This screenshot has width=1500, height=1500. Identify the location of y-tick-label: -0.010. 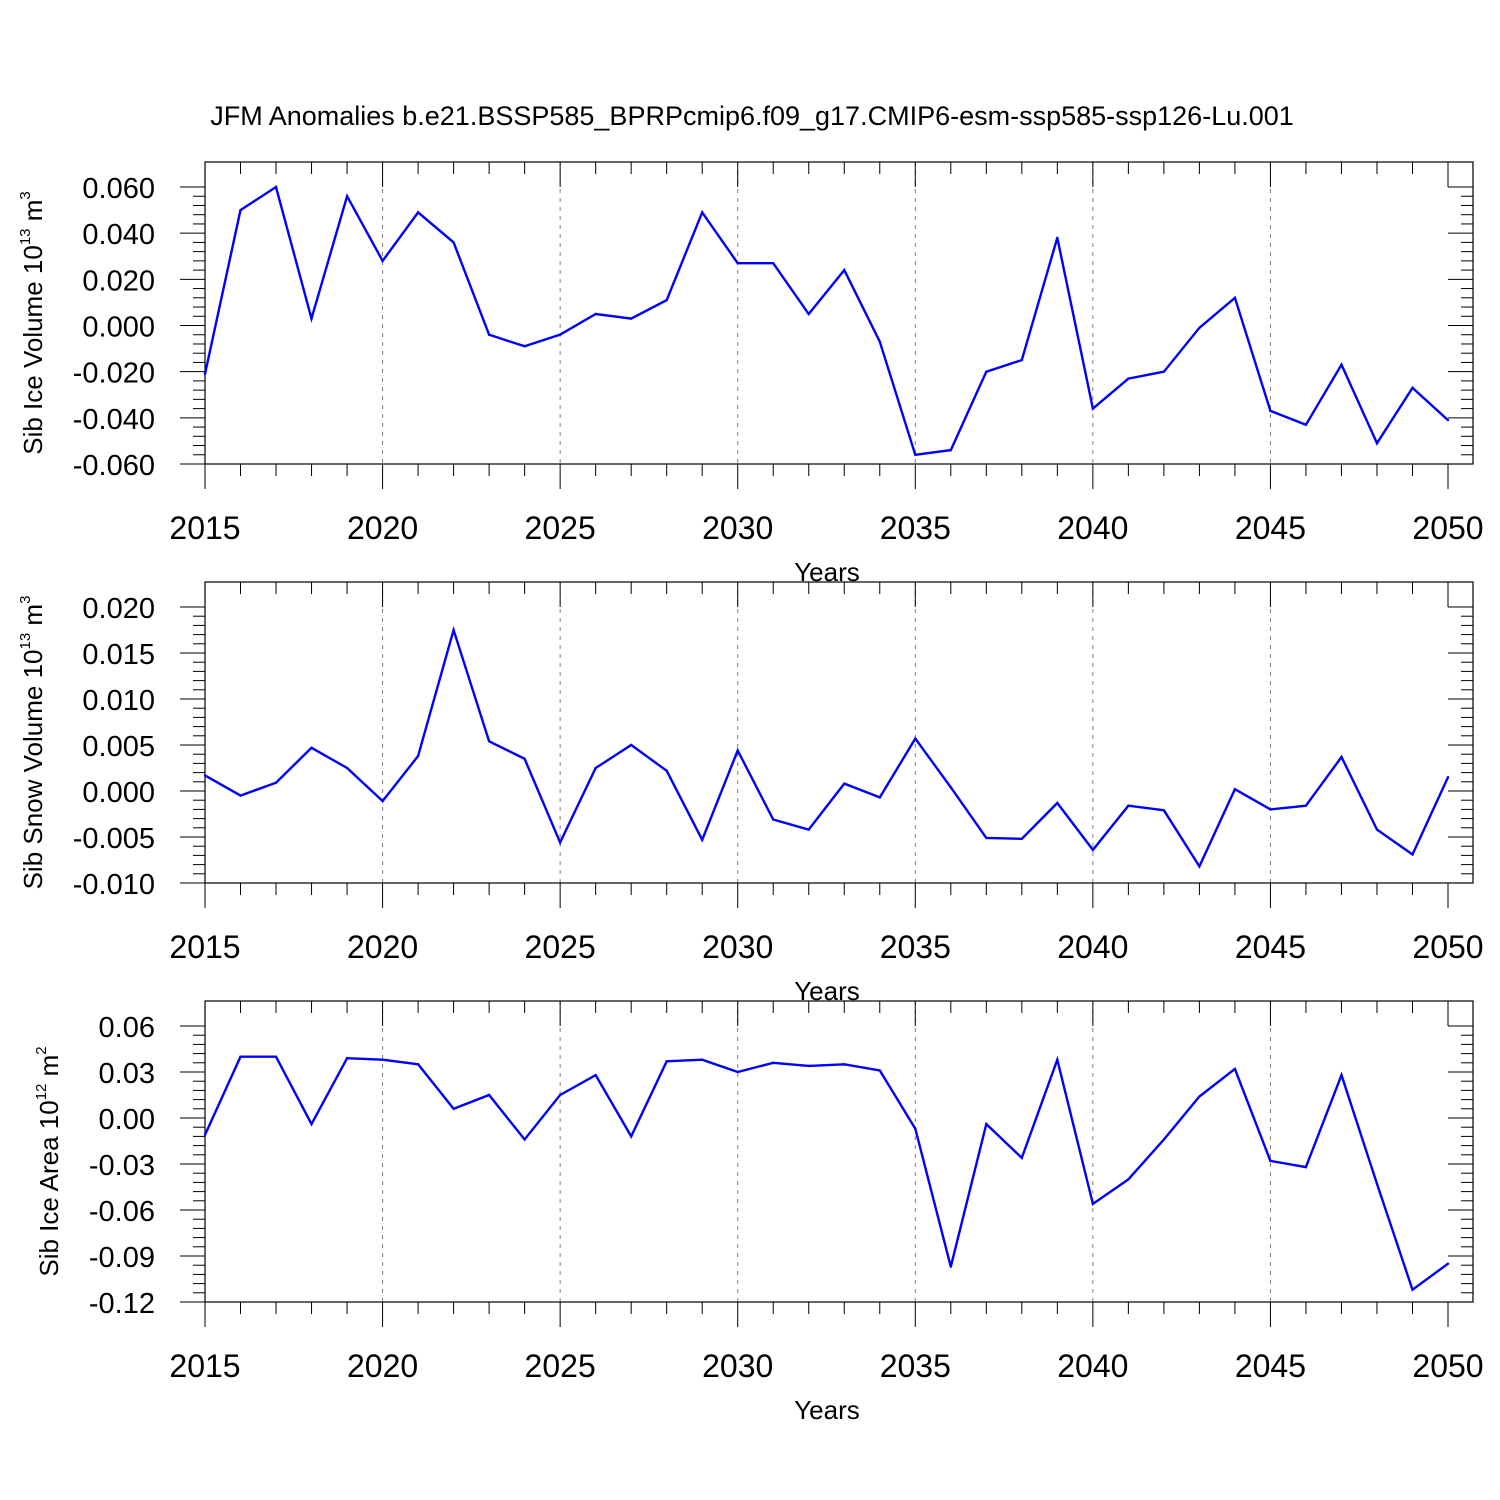
(114, 885).